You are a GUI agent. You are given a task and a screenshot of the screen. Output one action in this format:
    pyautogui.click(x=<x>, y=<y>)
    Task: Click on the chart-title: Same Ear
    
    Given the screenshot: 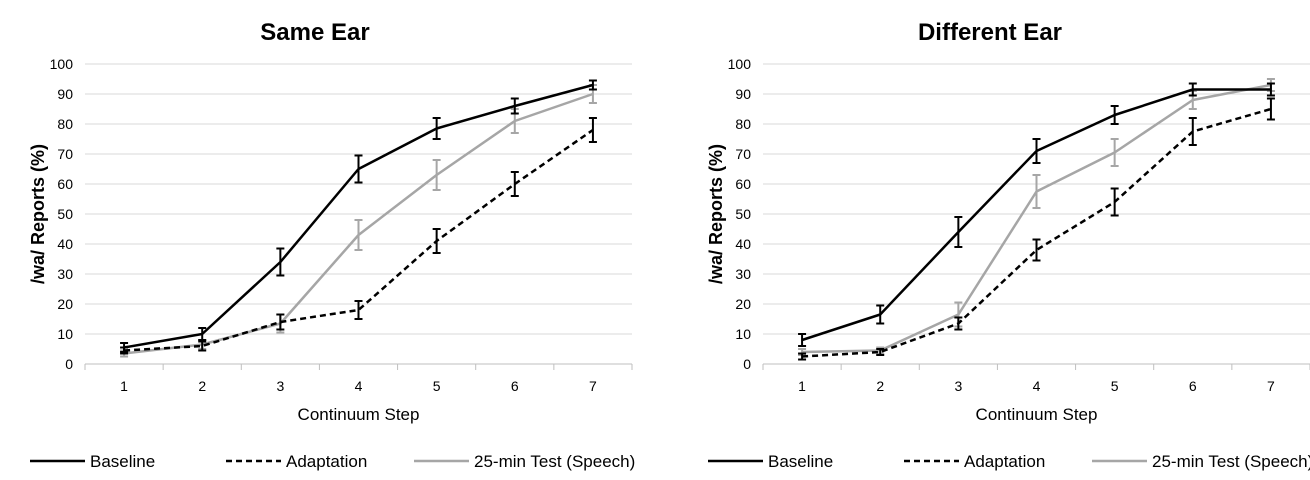 What is the action you would take?
    pyautogui.click(x=314, y=32)
    